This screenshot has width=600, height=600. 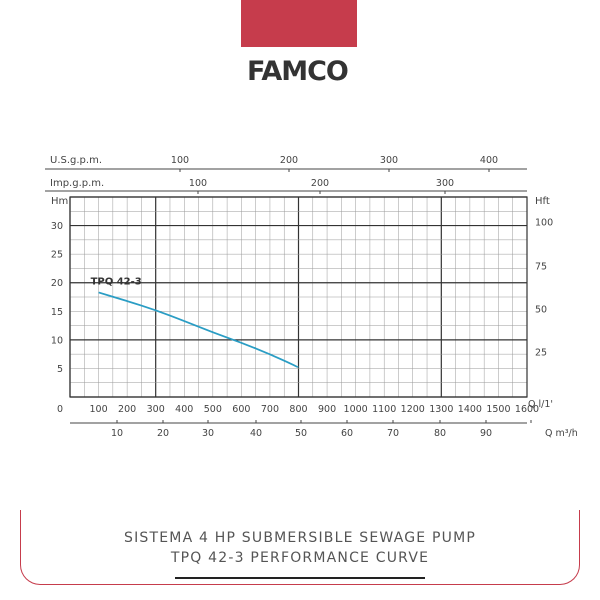 I want to click on lpm-tick-label: 1000, so click(x=356, y=409).